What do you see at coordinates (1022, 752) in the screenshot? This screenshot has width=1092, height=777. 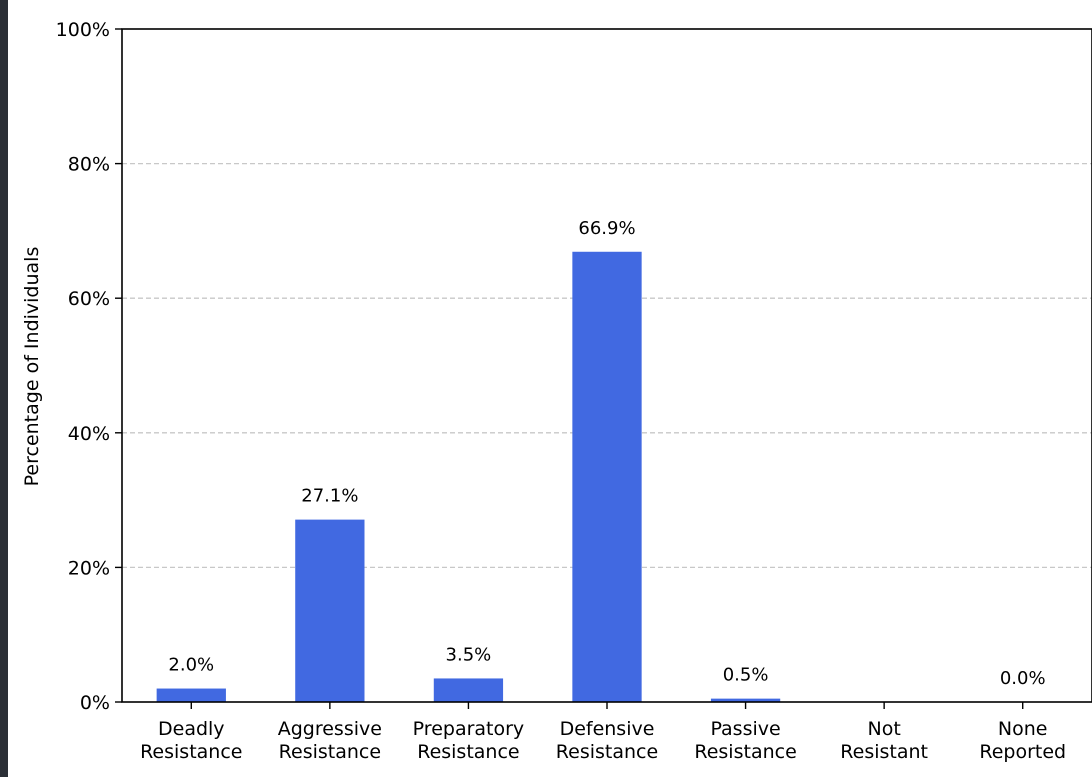 I see `x-tick-label: Reported` at bounding box center [1022, 752].